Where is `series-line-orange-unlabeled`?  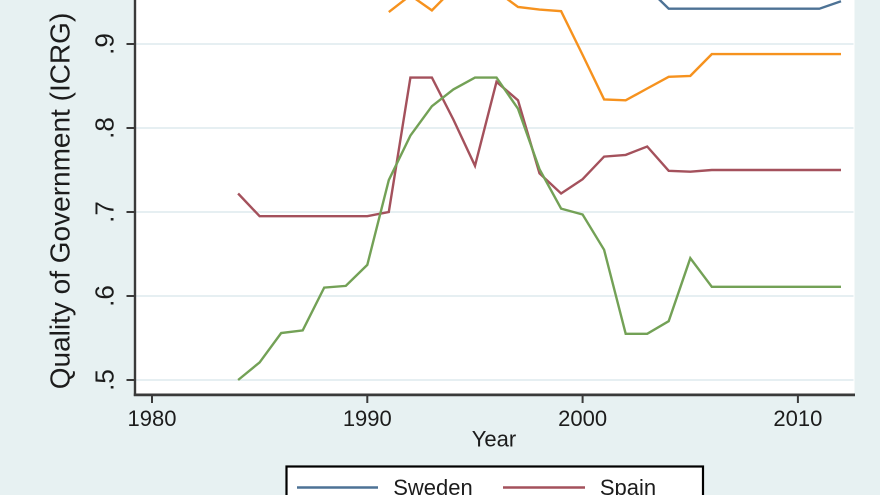
series-line-orange-unlabeled is located at coordinates (614, 51).